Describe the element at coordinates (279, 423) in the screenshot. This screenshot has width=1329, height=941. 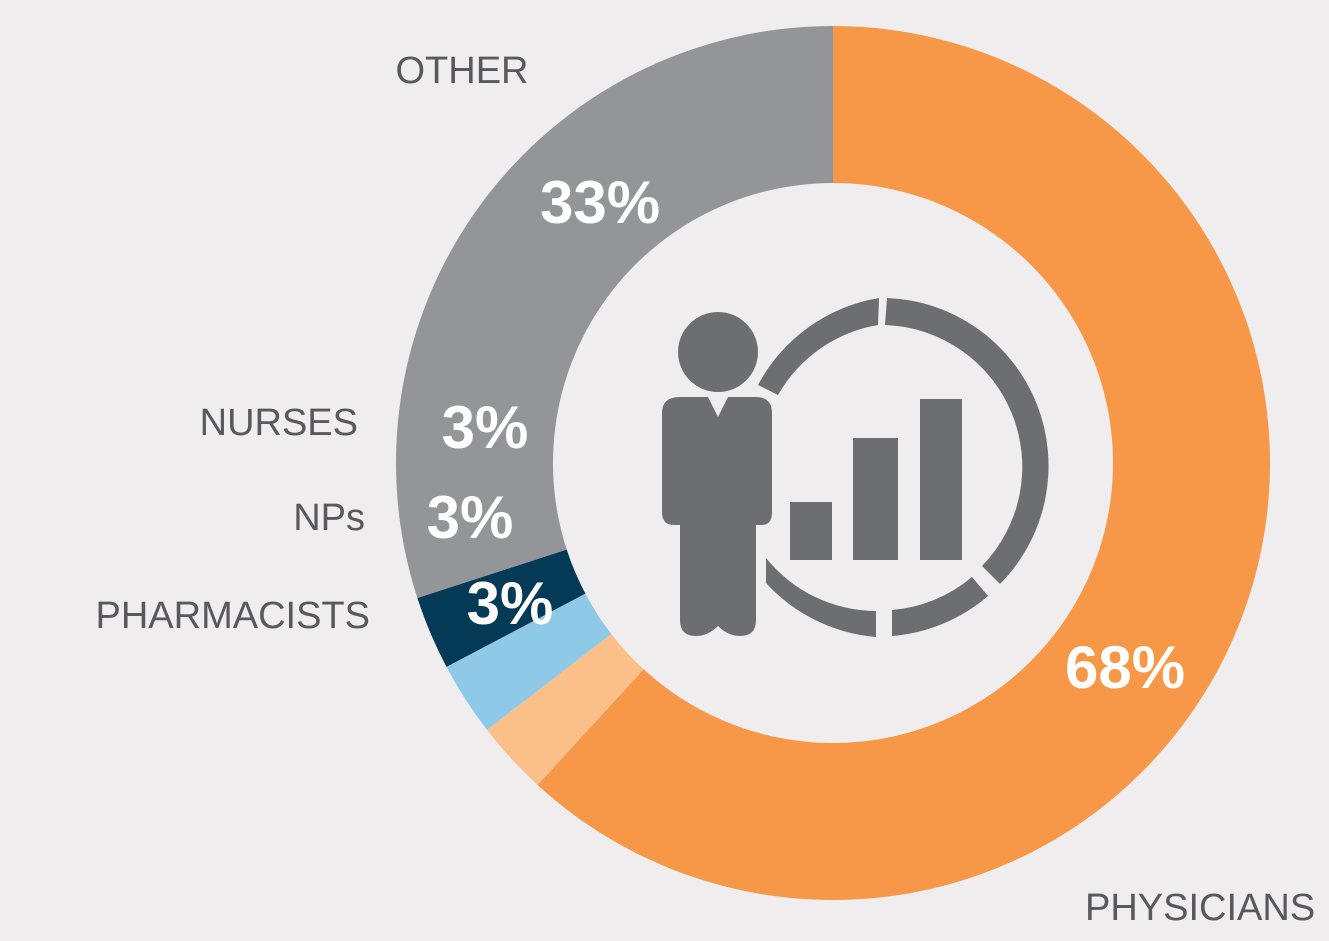
I see `category-label: NURSES` at that location.